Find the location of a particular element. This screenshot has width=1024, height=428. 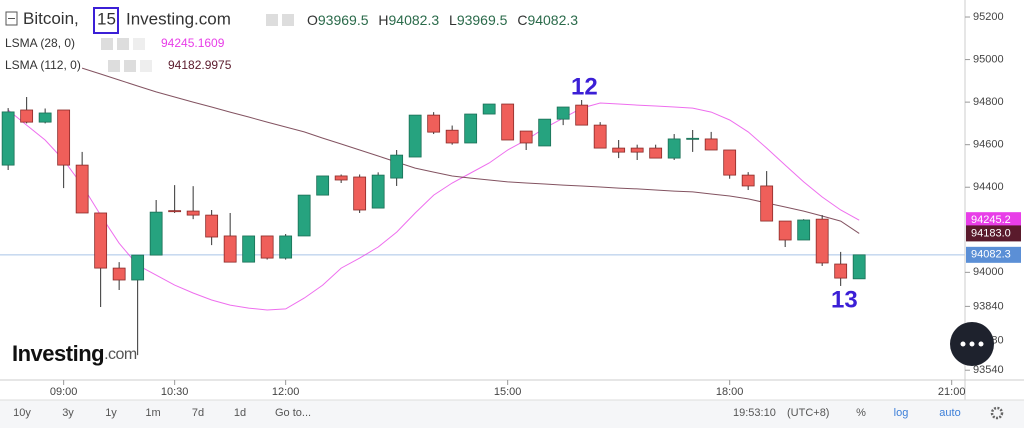

toolbar-items: 10y 3y 1y 1m 7d 1d Go to...% log auto is located at coordinates (487, 413).